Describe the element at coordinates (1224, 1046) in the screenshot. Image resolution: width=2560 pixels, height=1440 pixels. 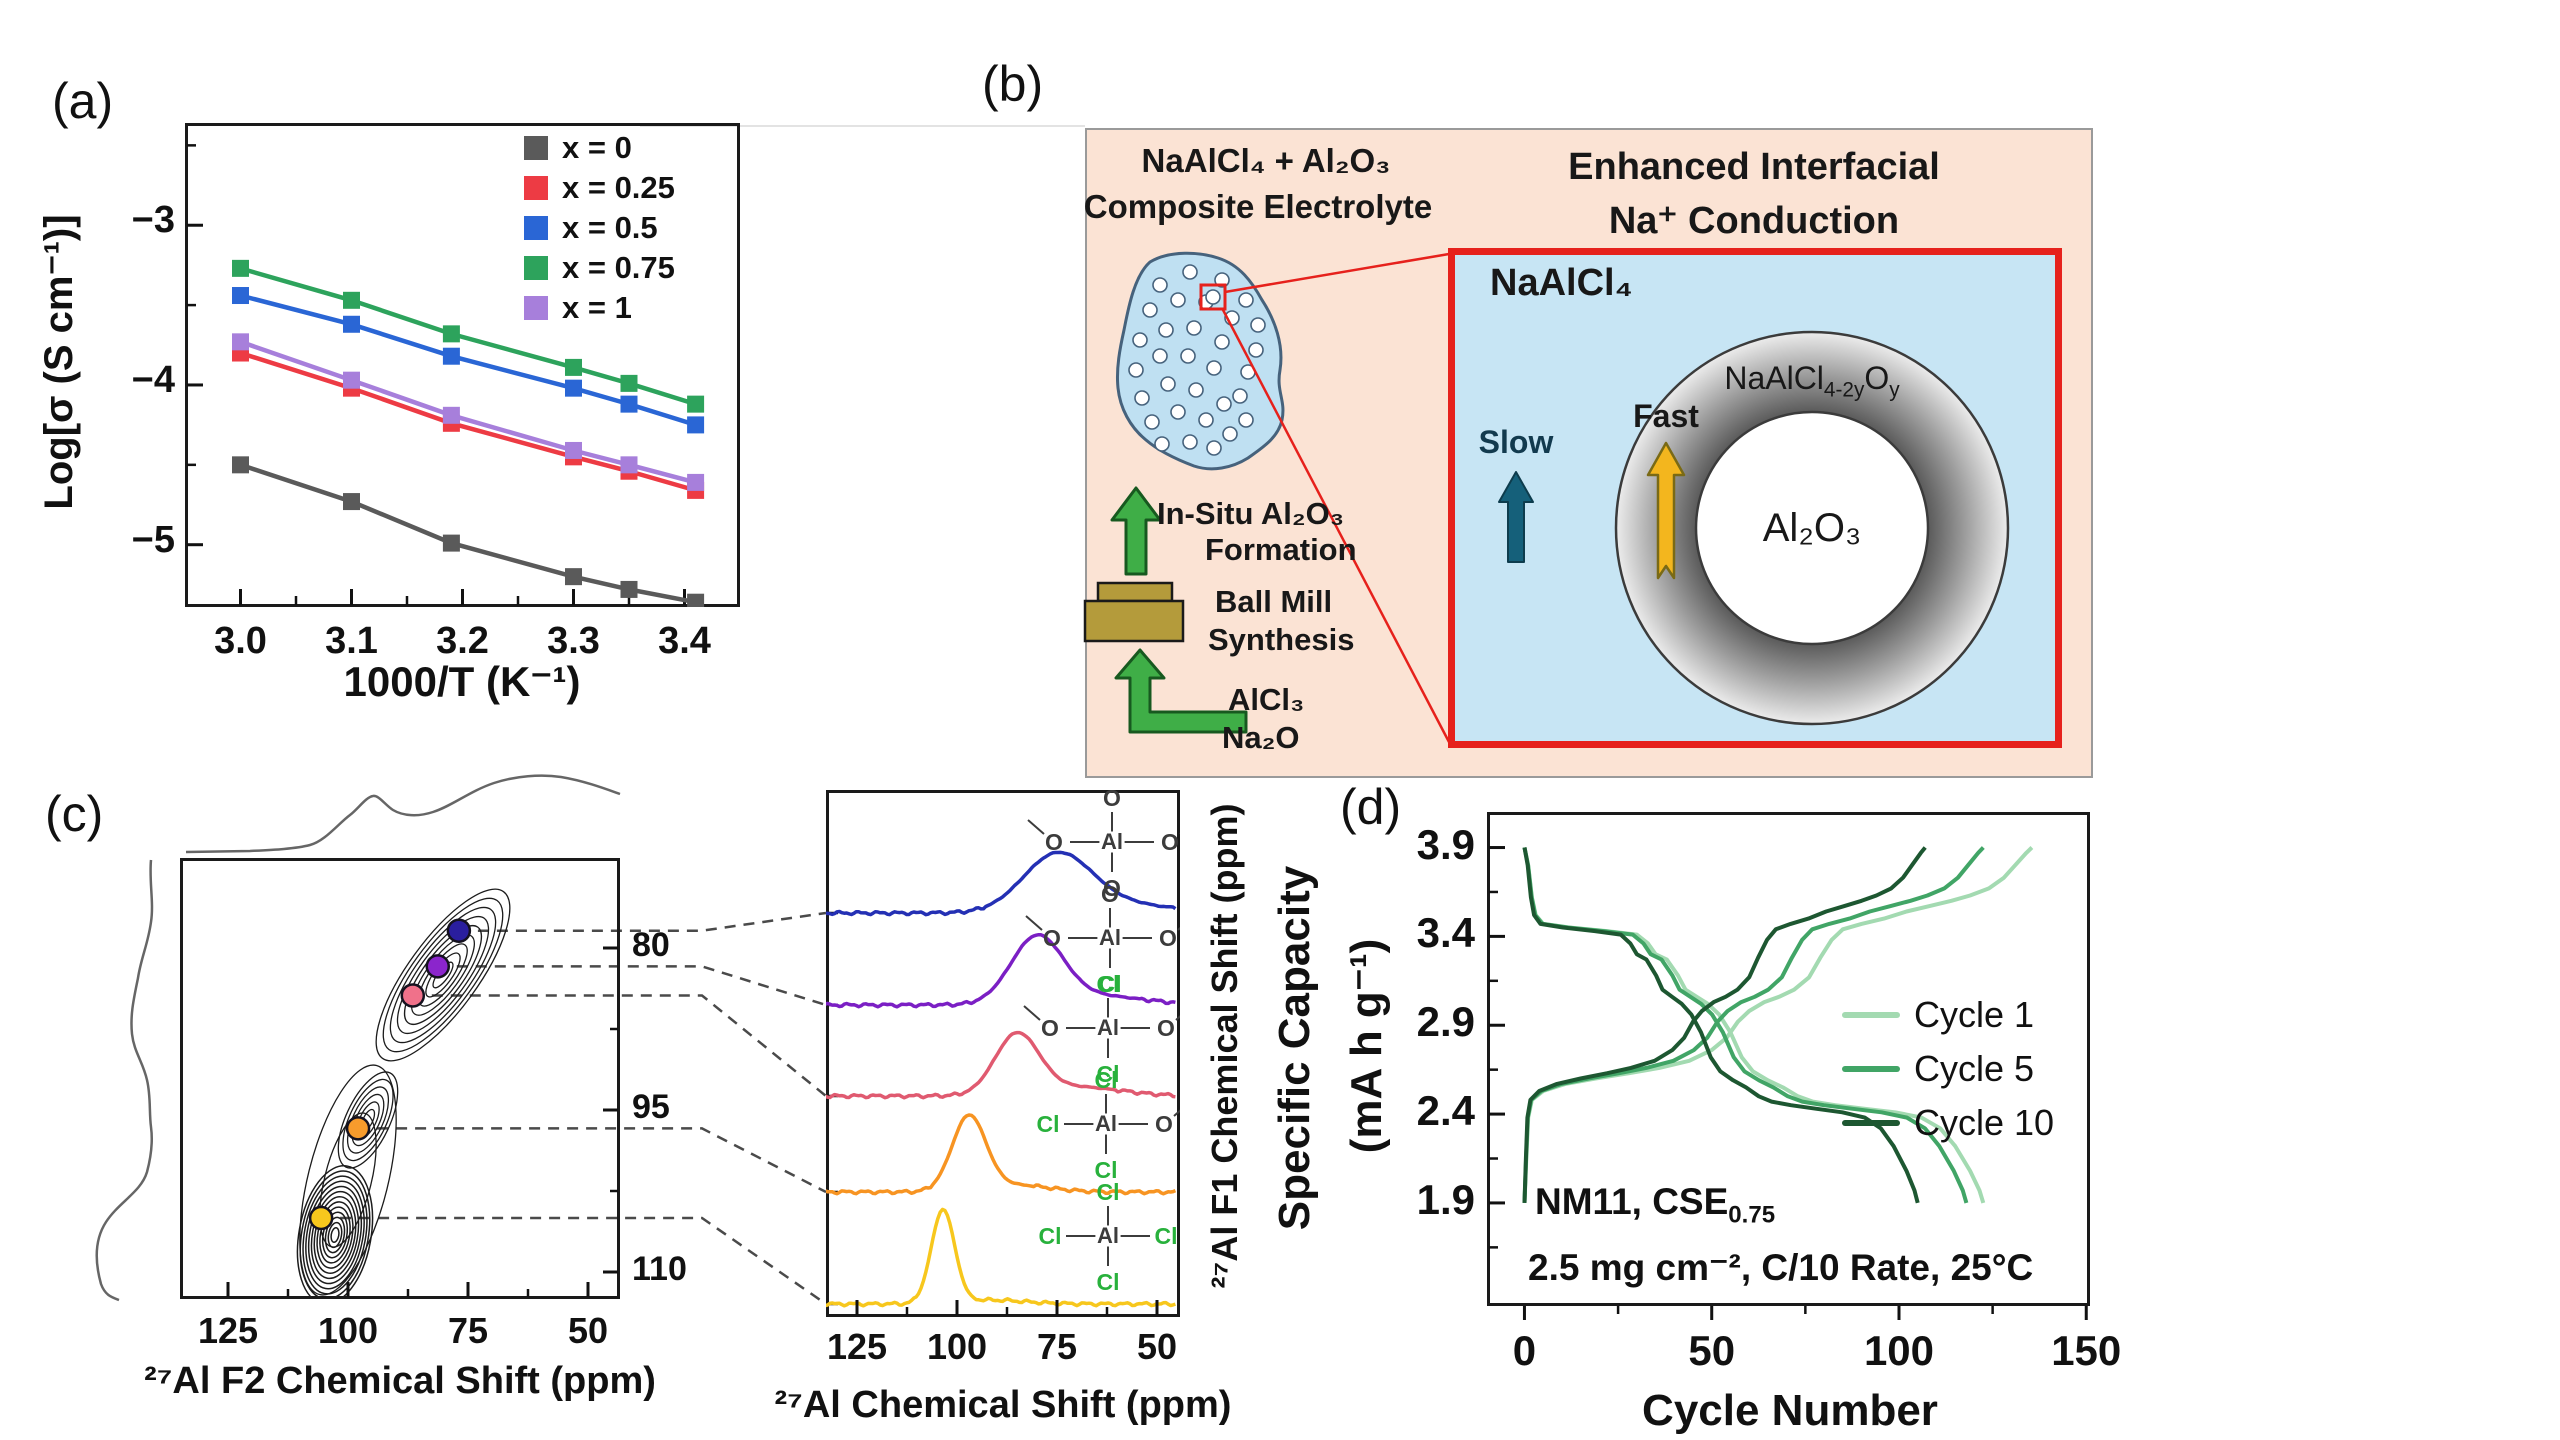
I see `panel-c-f1-axis-label: ²⁷Al F1 Chemical Shift (ppm)` at that location.